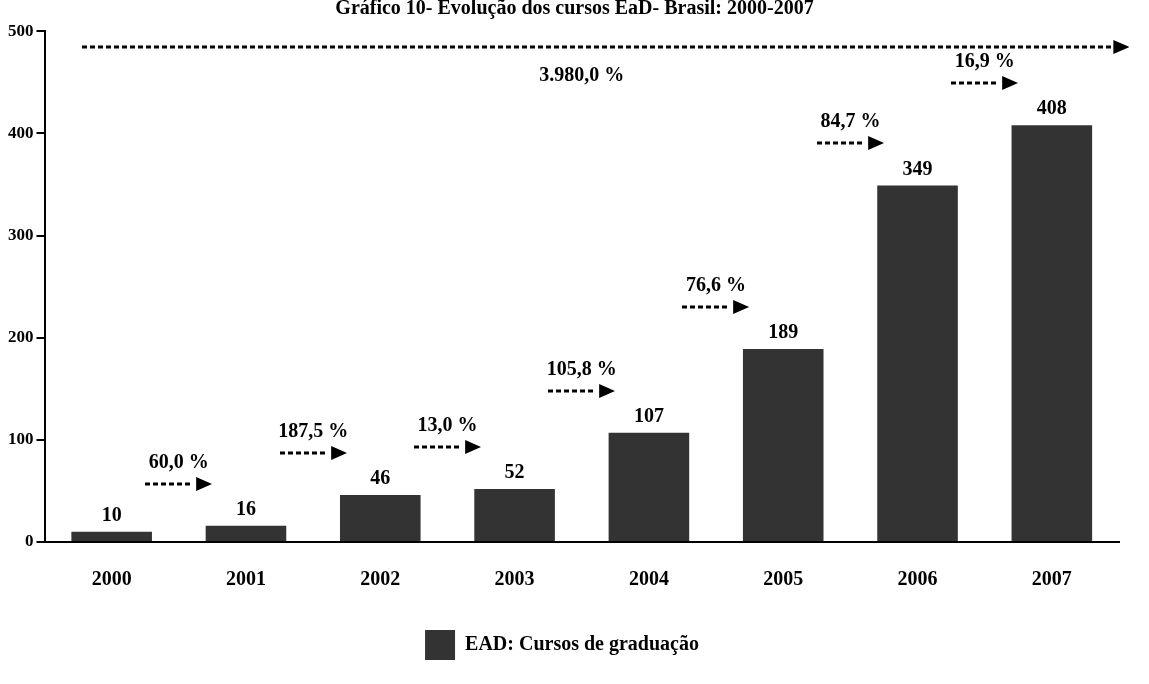 The image size is (1149, 684). I want to click on legend-label: EAD: Cursos de graduação, so click(582, 644).